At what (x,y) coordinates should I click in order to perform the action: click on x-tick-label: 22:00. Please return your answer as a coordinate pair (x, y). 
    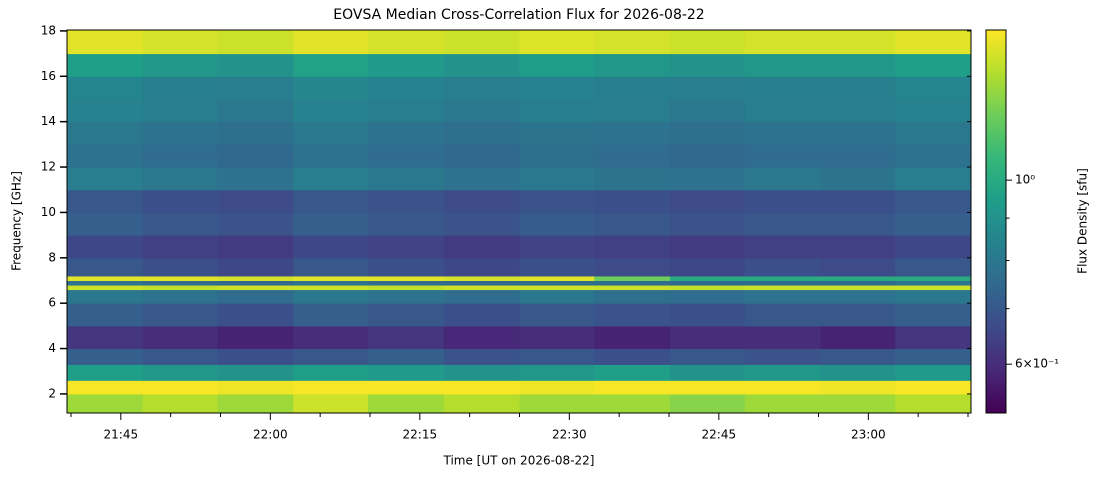
    Looking at the image, I should click on (270, 435).